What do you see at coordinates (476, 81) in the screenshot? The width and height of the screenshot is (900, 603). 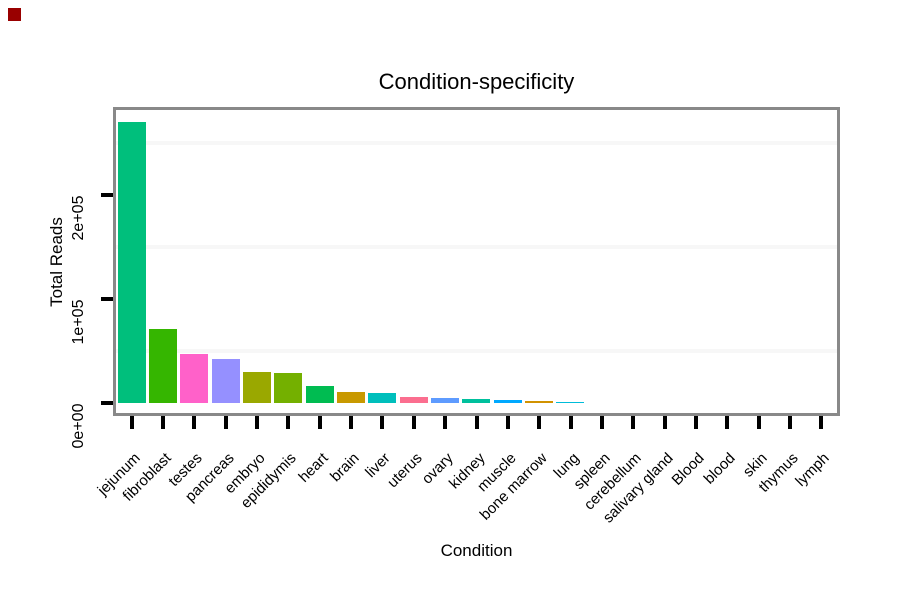 I see `chart-title: Condition-specificity` at bounding box center [476, 81].